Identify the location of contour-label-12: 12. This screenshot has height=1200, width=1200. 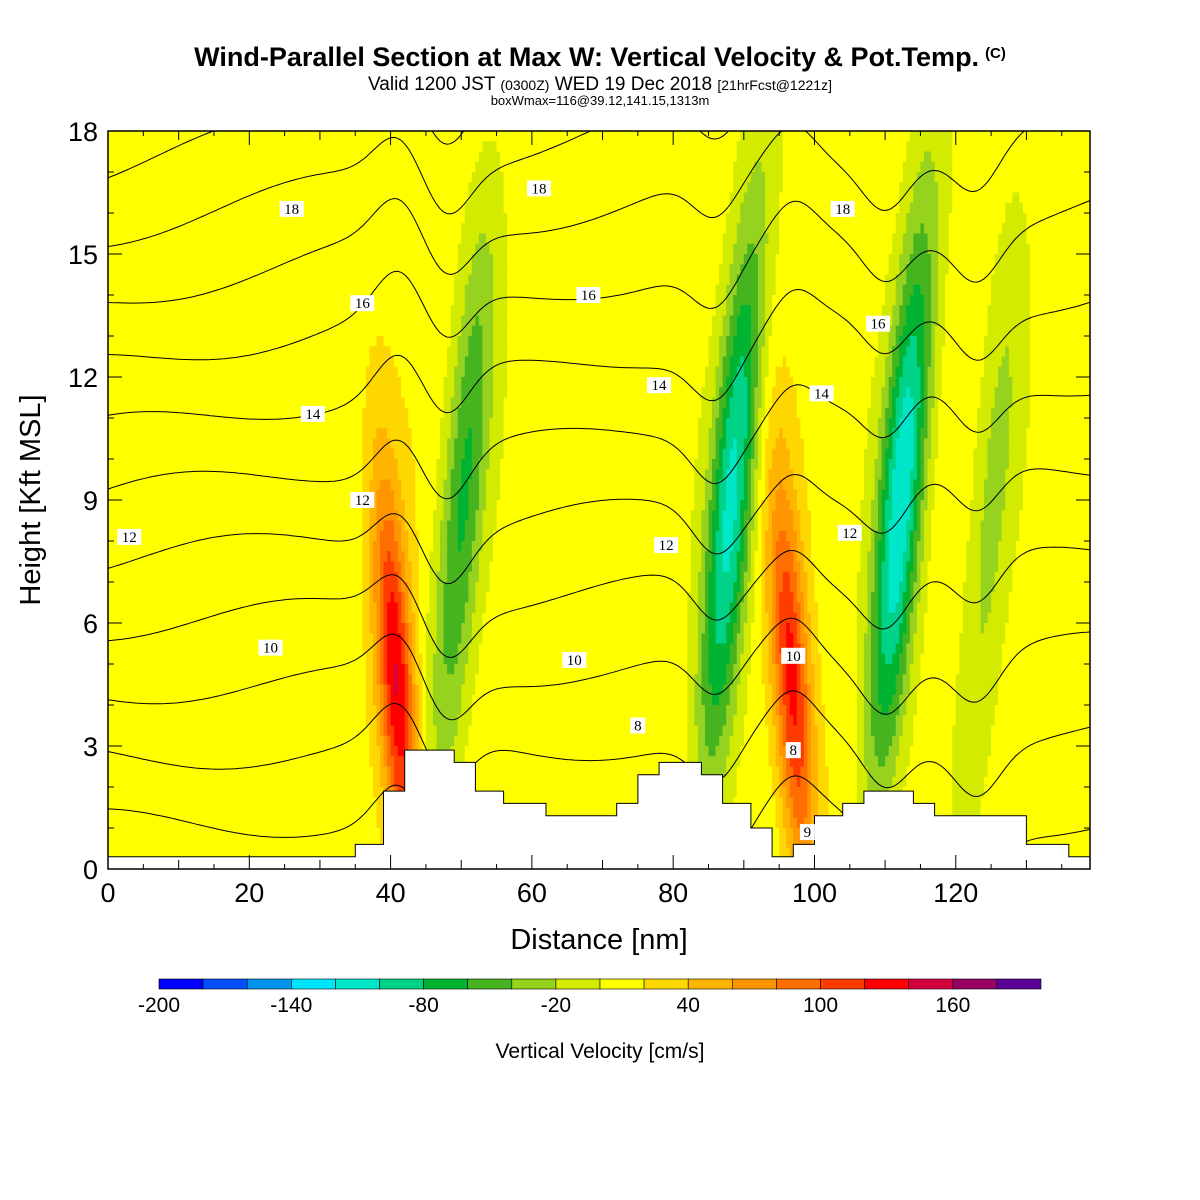
(362, 500).